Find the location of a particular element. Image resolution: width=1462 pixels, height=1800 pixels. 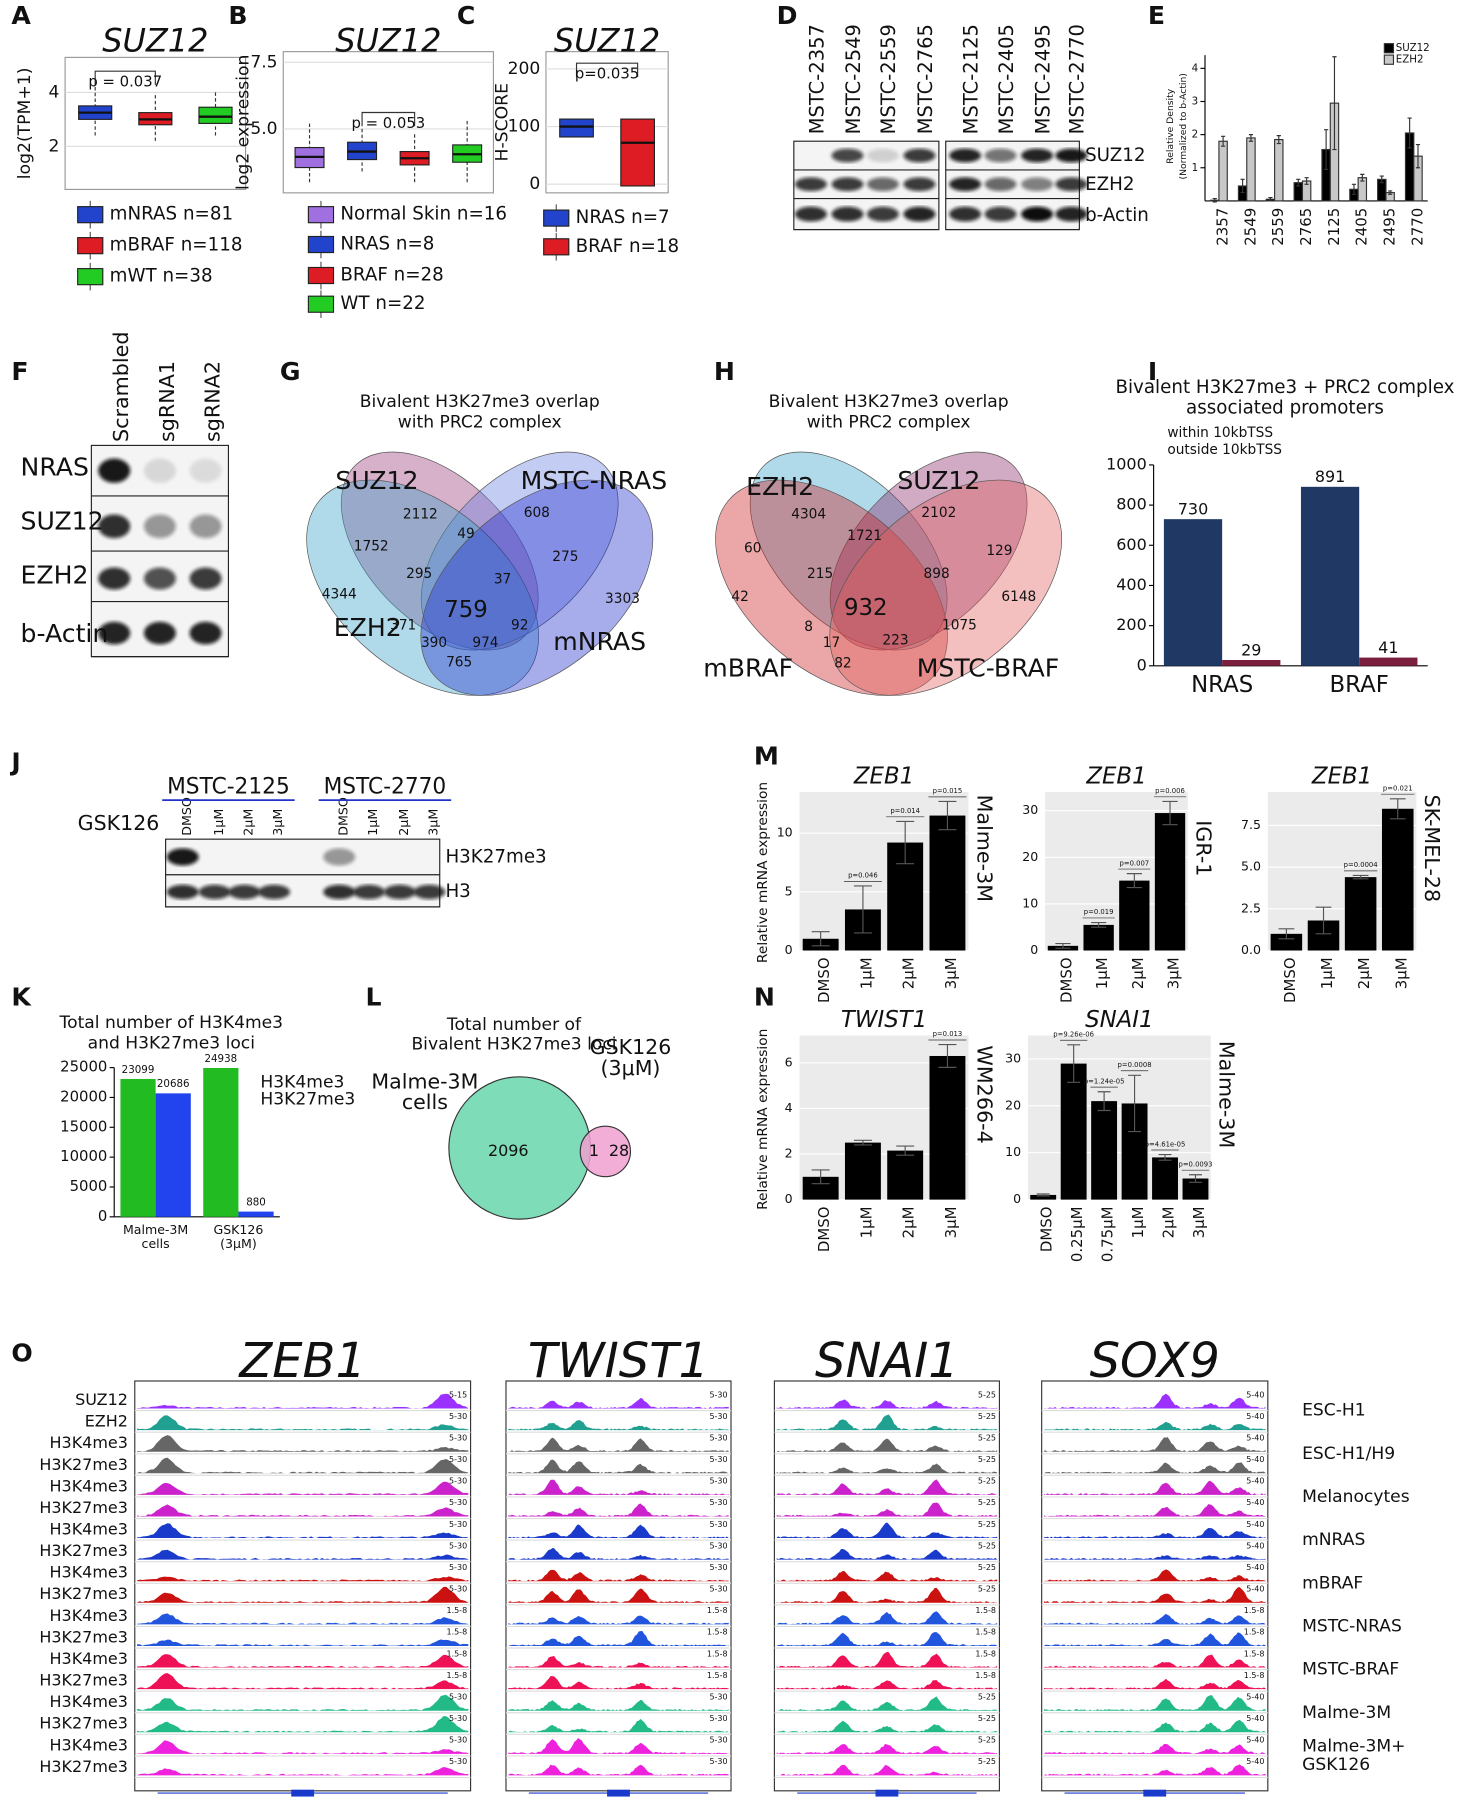

legend-label: mWT n=38 is located at coordinates (161, 276).